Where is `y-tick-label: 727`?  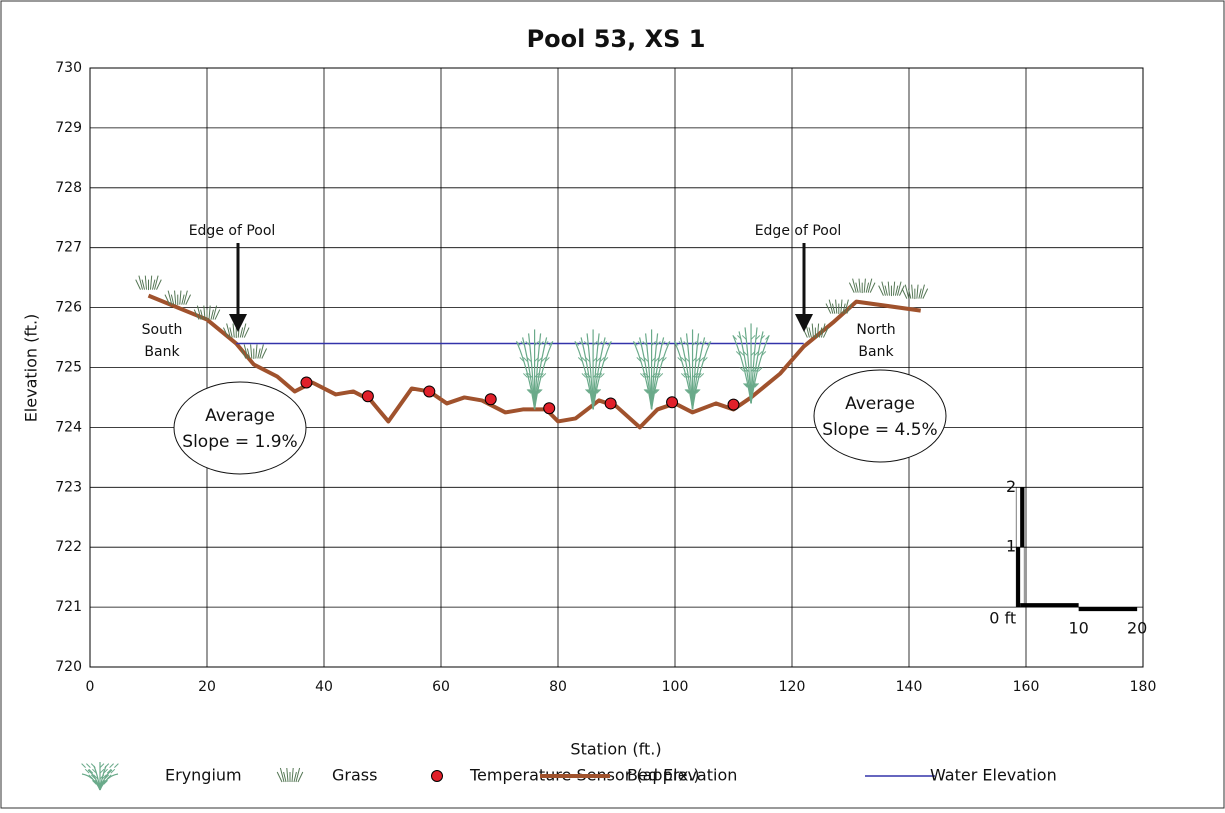 y-tick-label: 727 is located at coordinates (68, 248).